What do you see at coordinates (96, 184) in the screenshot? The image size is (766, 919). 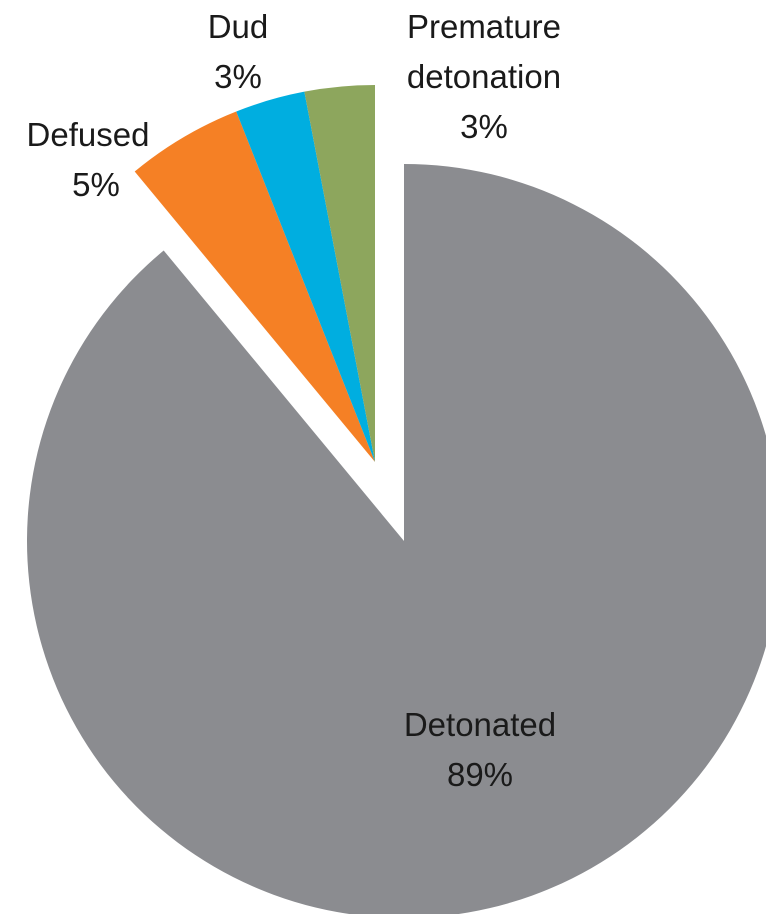 I see `defused-value-label: 5%` at bounding box center [96, 184].